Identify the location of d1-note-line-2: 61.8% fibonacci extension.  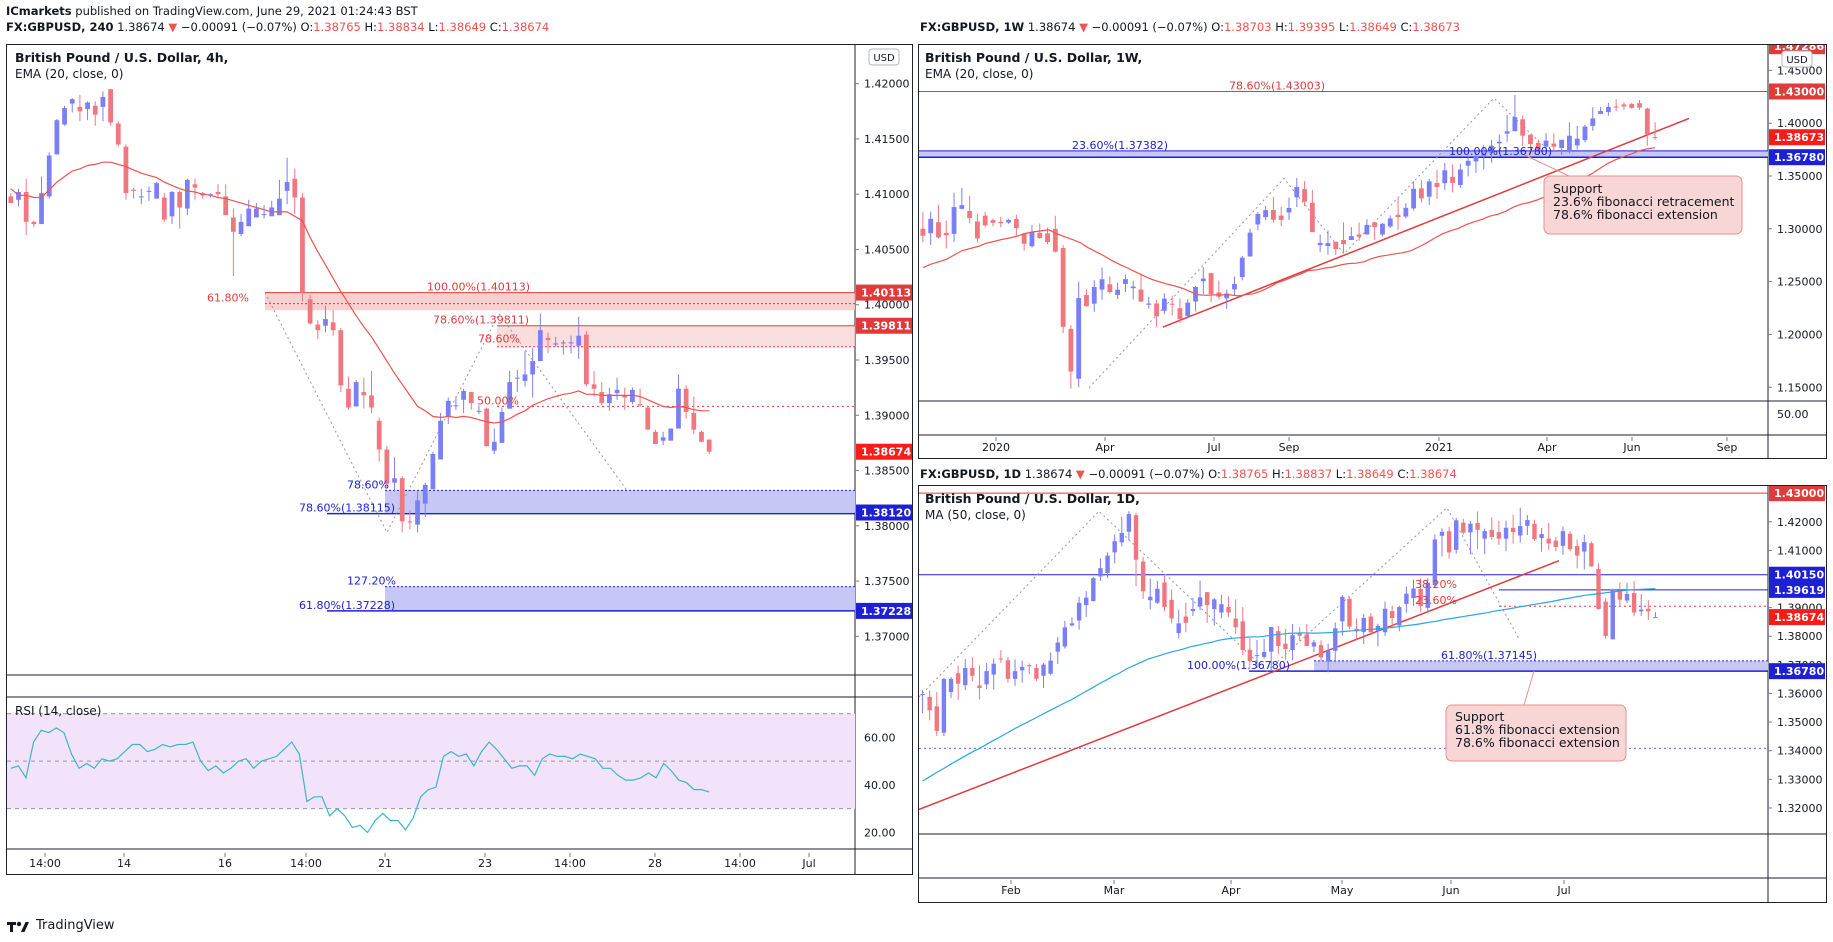
(1537, 729).